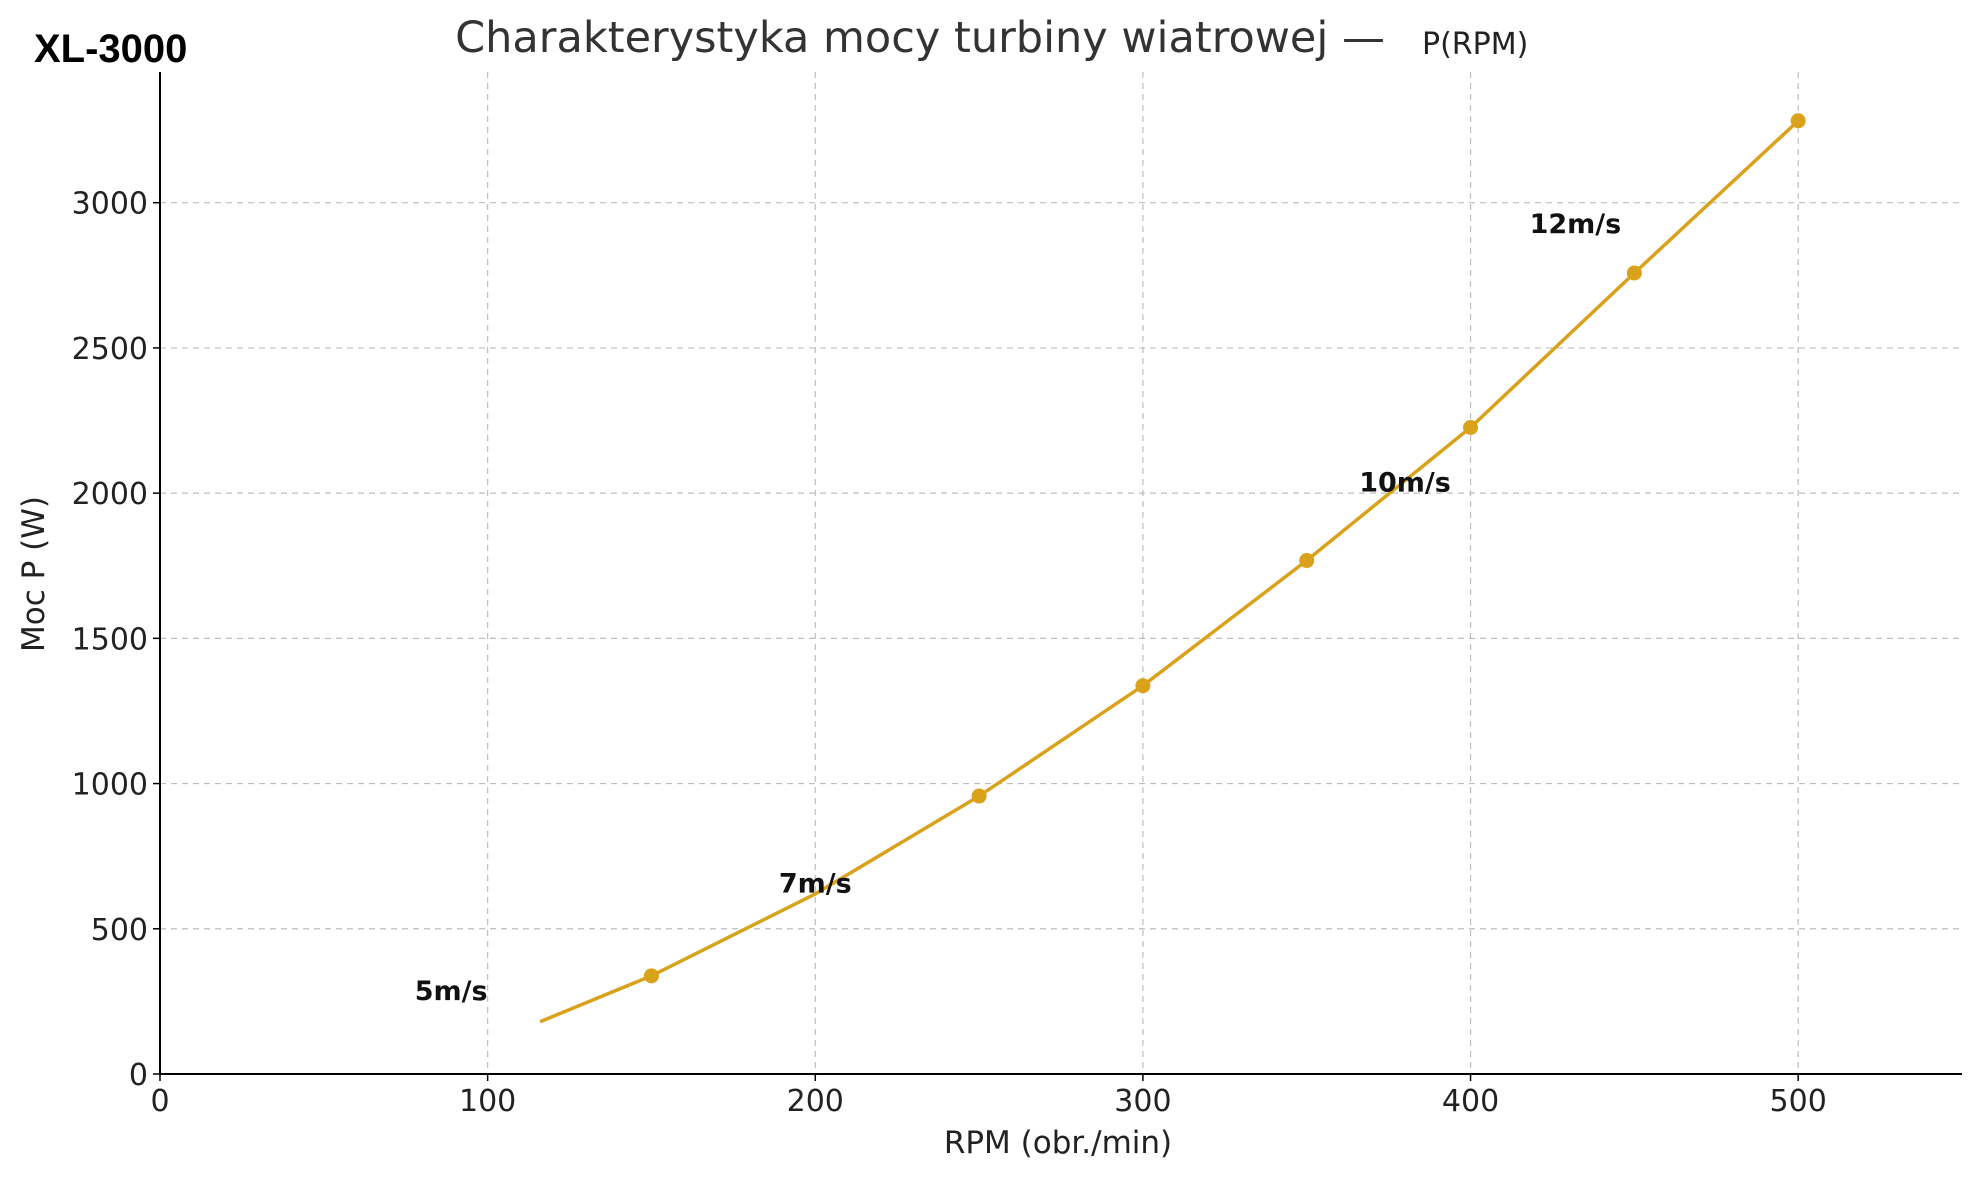  I want to click on y-tick-label: 3000, so click(110, 204).